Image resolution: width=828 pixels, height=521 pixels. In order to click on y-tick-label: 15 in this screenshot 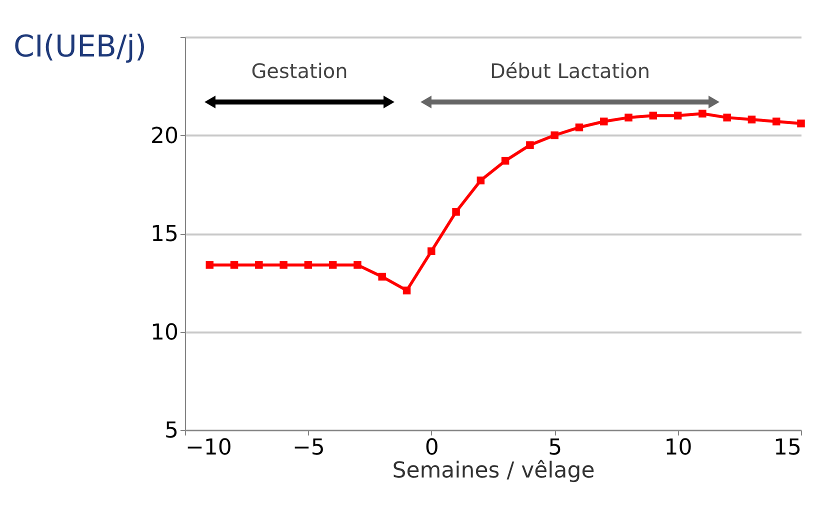, I will do `click(164, 234)`.